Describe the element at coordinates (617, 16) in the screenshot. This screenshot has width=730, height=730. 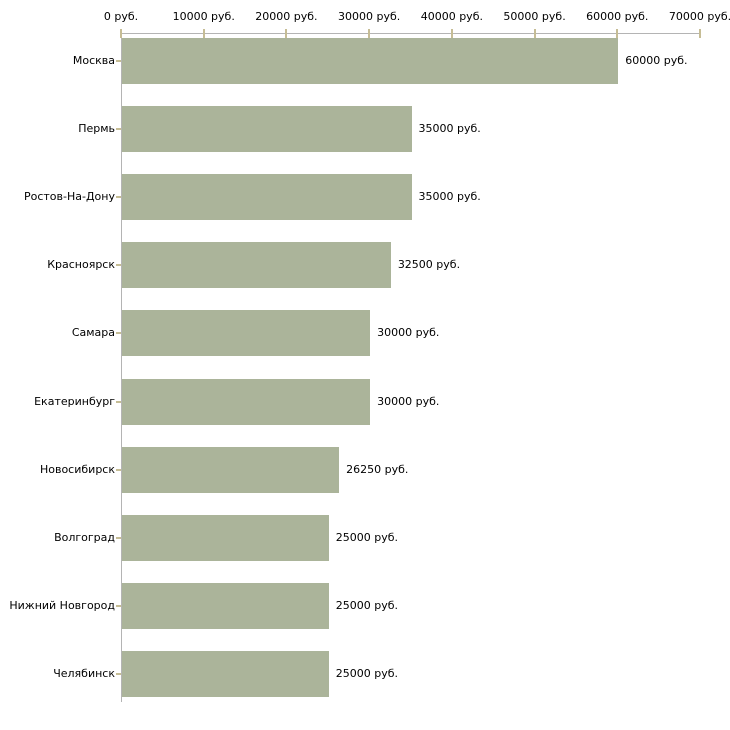
I see `x-axis-tick-label: 60000 руб.` at that location.